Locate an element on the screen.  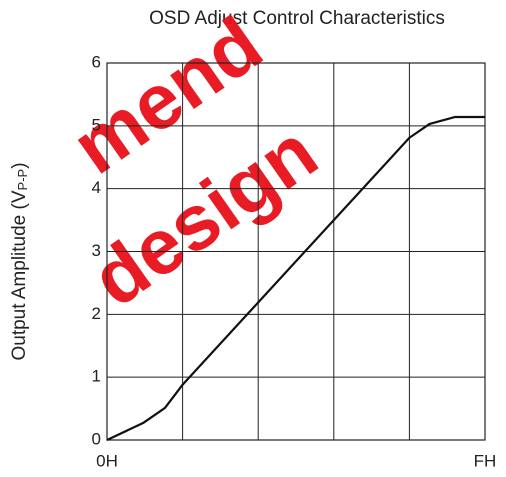
y-tick-label: 6 is located at coordinates (96, 61).